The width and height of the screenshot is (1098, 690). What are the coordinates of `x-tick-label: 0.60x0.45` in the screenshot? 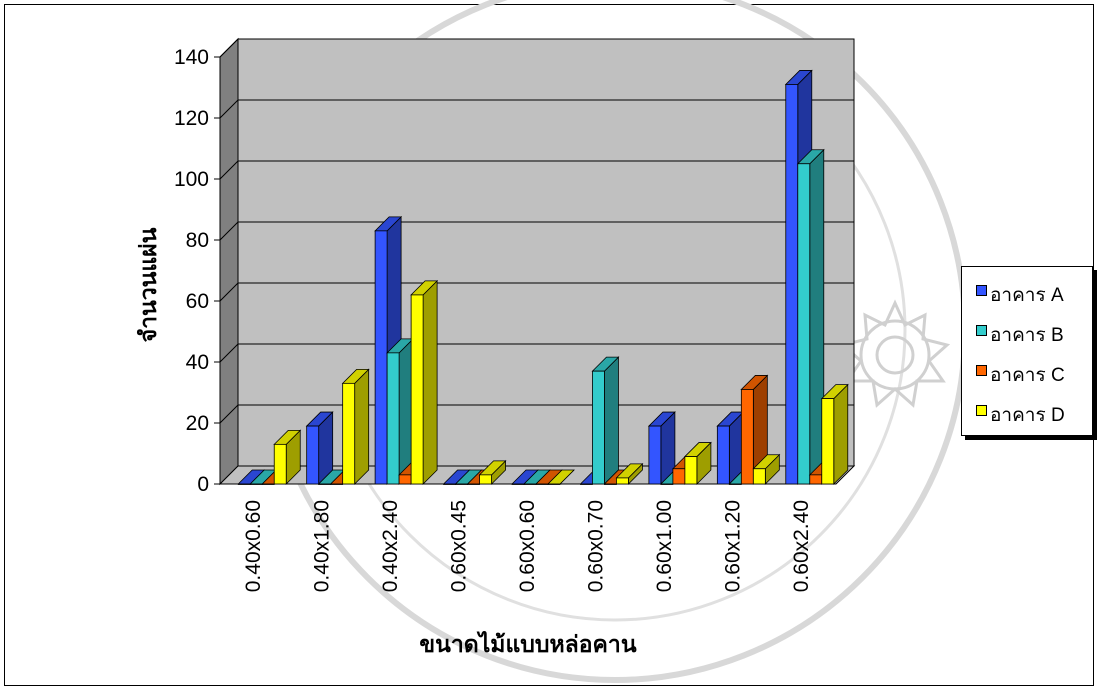 It's located at (459, 546).